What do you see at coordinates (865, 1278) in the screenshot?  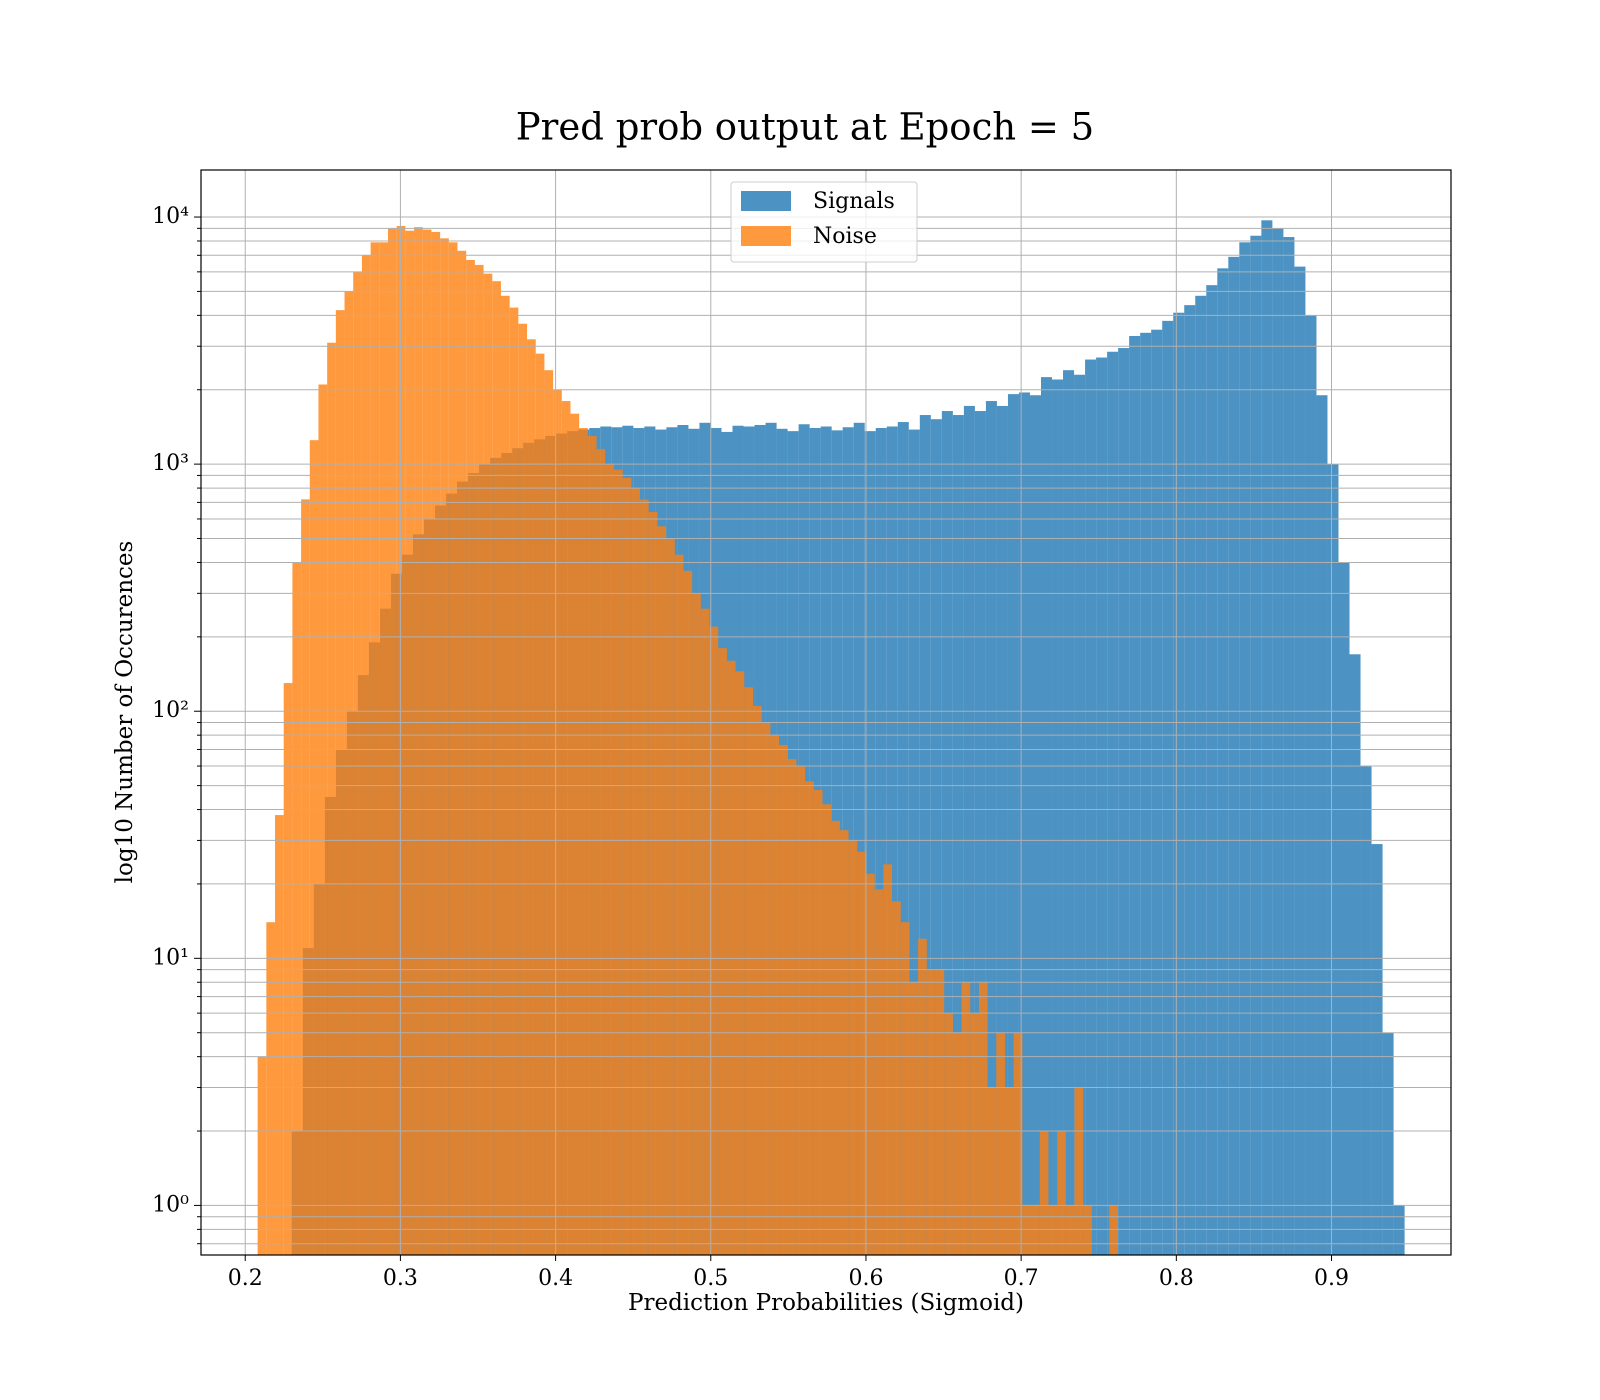 I see `x-tick-label: 0.6` at bounding box center [865, 1278].